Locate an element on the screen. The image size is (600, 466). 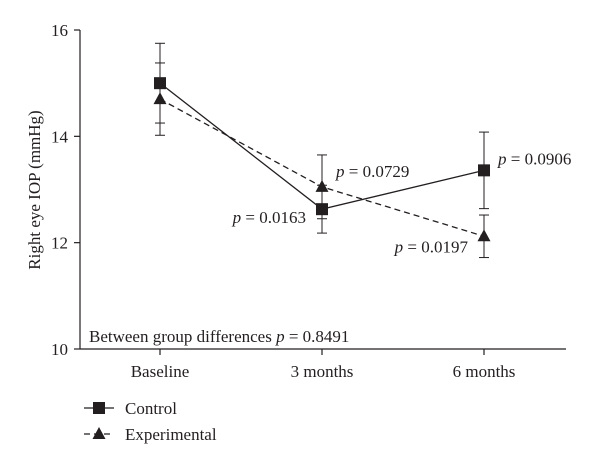
legend-label: Experimental is located at coordinates (171, 434).